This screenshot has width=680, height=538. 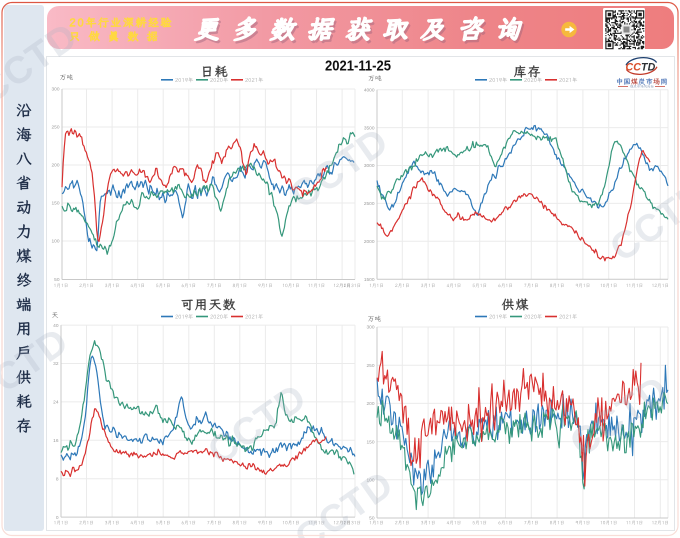 I want to click on svg-text: 40, so click(x=56, y=326).